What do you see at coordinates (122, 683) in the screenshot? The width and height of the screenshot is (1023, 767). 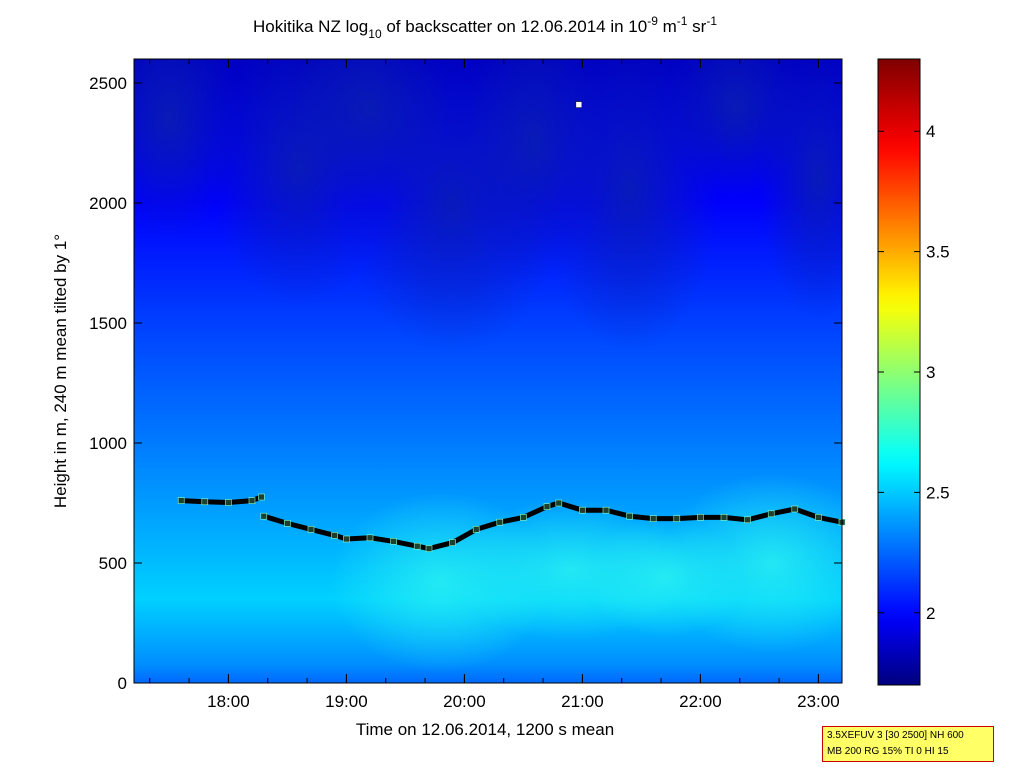 I see `y-tick-label: 0` at bounding box center [122, 683].